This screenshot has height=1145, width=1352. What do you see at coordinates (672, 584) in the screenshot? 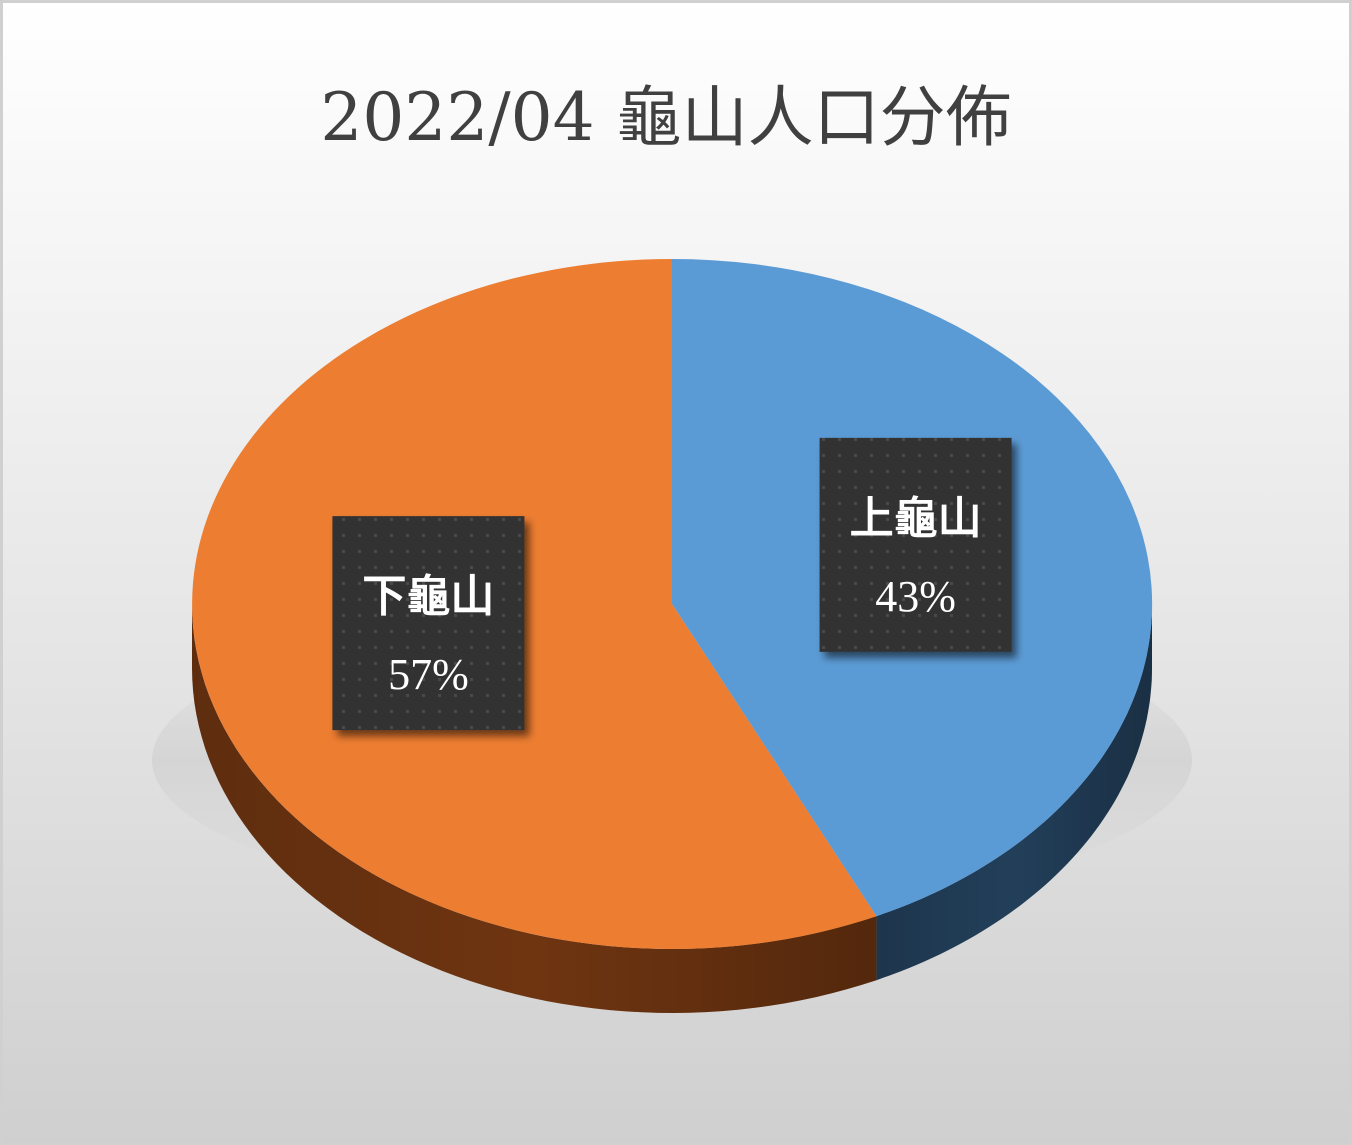
I see `pie-labels: 上龜山 43% 下龜山 57%` at bounding box center [672, 584].